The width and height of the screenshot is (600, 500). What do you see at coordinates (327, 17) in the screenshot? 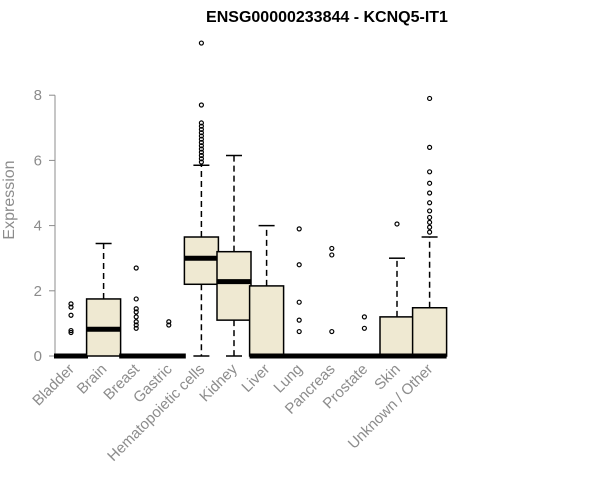
I see `chart-title: ENSG00000233844 - KCNQ5-IT1` at bounding box center [327, 17].